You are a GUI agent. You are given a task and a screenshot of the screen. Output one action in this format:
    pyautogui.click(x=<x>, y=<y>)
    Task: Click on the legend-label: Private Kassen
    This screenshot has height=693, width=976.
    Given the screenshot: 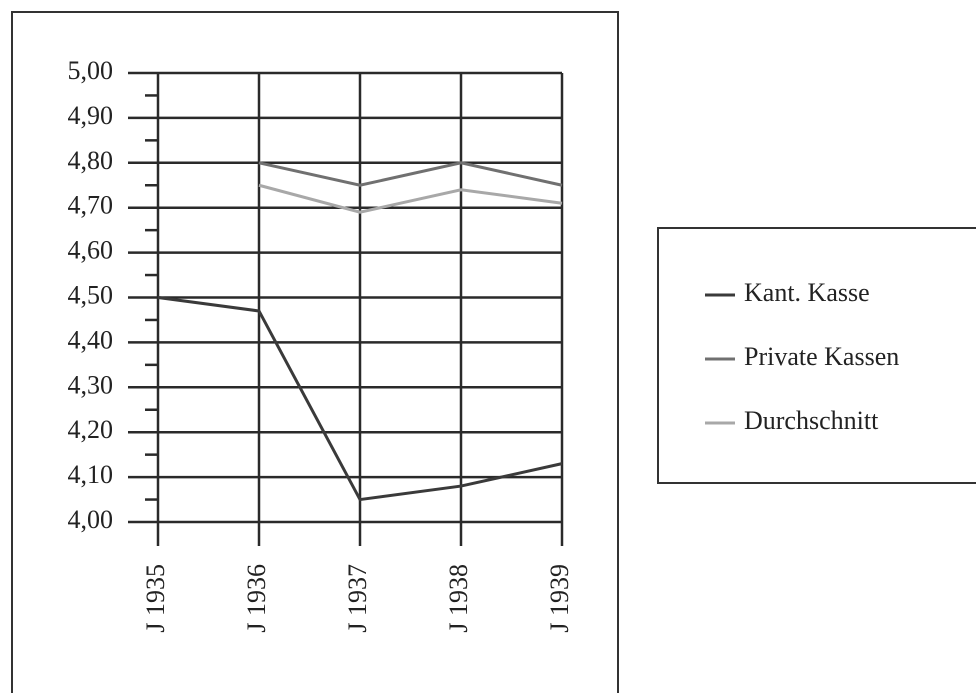 What is the action you would take?
    pyautogui.click(x=821, y=356)
    